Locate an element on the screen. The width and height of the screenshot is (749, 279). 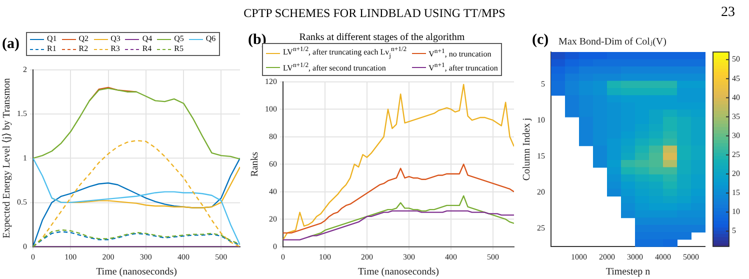
y-tick-label: 15 is located at coordinates (541, 155).